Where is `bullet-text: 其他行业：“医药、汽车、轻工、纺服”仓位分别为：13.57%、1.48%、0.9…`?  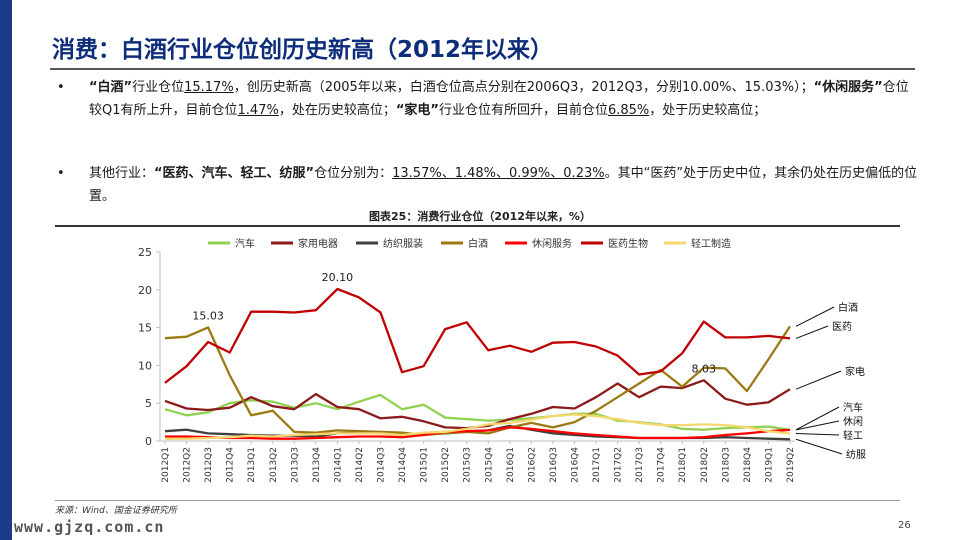
bullet-text: 其他行业：“医药、汽车、轻工、纺服”仓位分别为：13.57%、1.48%、0.9… is located at coordinates (504, 185).